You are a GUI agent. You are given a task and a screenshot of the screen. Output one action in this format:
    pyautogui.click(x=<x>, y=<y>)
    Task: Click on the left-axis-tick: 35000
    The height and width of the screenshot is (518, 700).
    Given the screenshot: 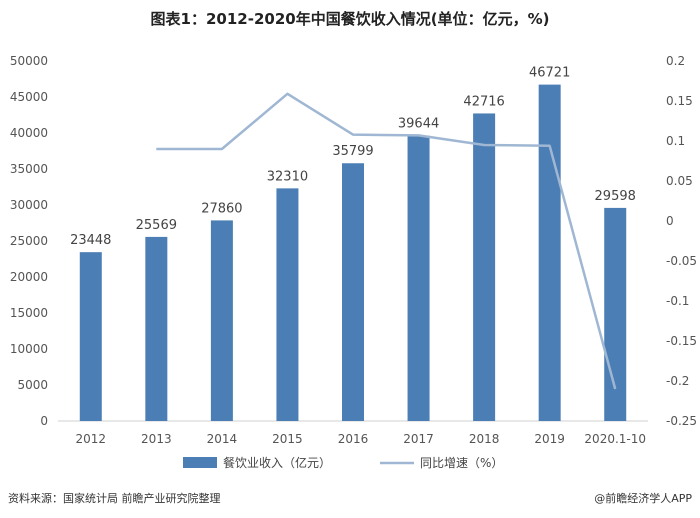 What is the action you would take?
    pyautogui.click(x=29, y=169)
    